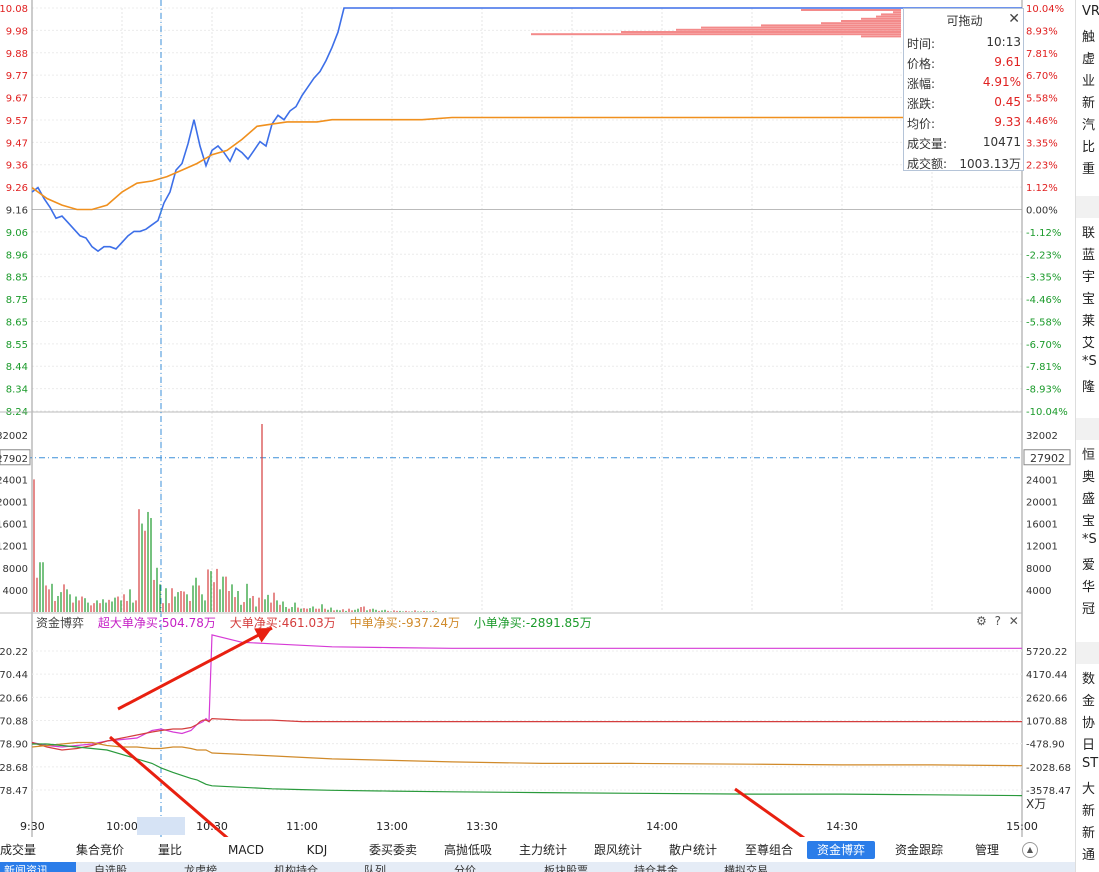 The height and width of the screenshot is (872, 1099). I want to click on close-icon: ✕, so click(1014, 19).